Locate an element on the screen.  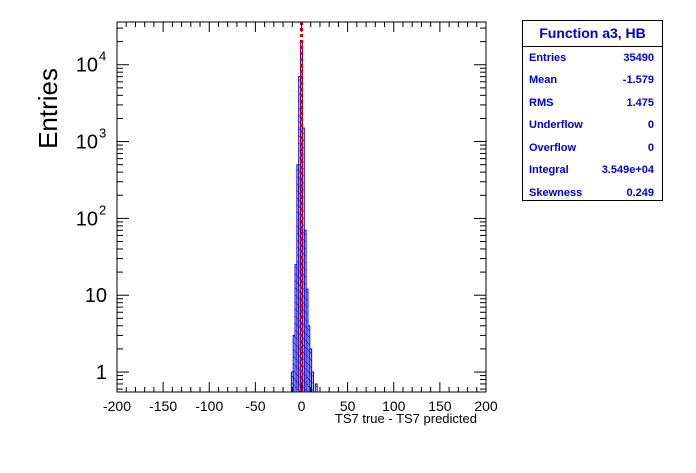
stats-label: RMS is located at coordinates (541, 103).